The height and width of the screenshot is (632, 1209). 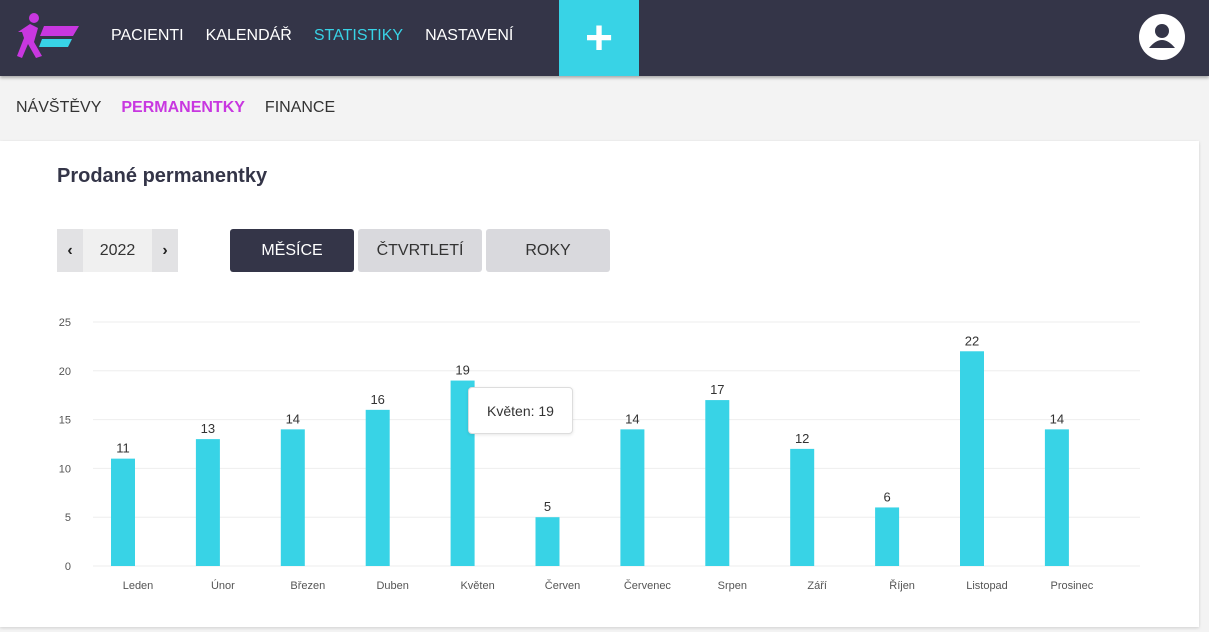 What do you see at coordinates (223, 585) in the screenshot?
I see `x-tick-label: Únor` at bounding box center [223, 585].